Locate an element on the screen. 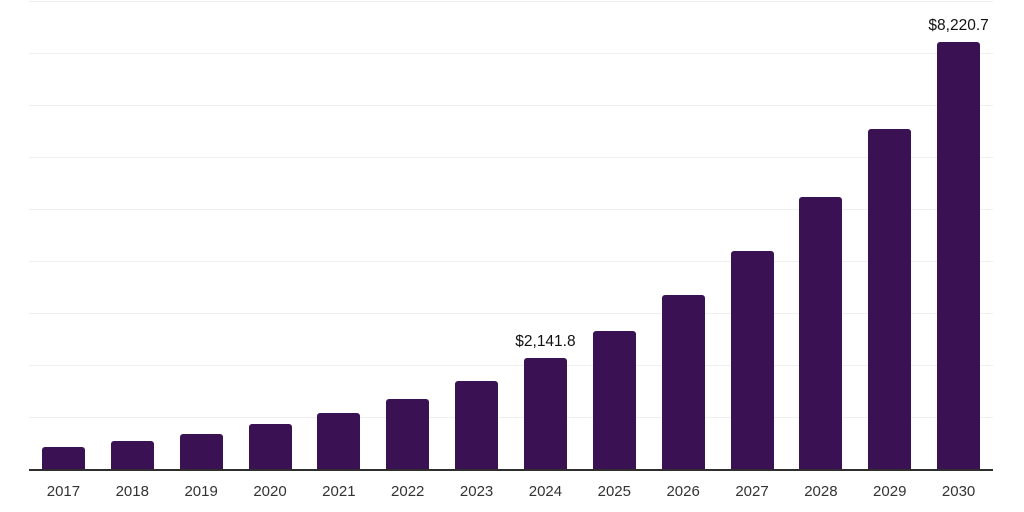  x-tick-2030: 2030 is located at coordinates (958, 491).